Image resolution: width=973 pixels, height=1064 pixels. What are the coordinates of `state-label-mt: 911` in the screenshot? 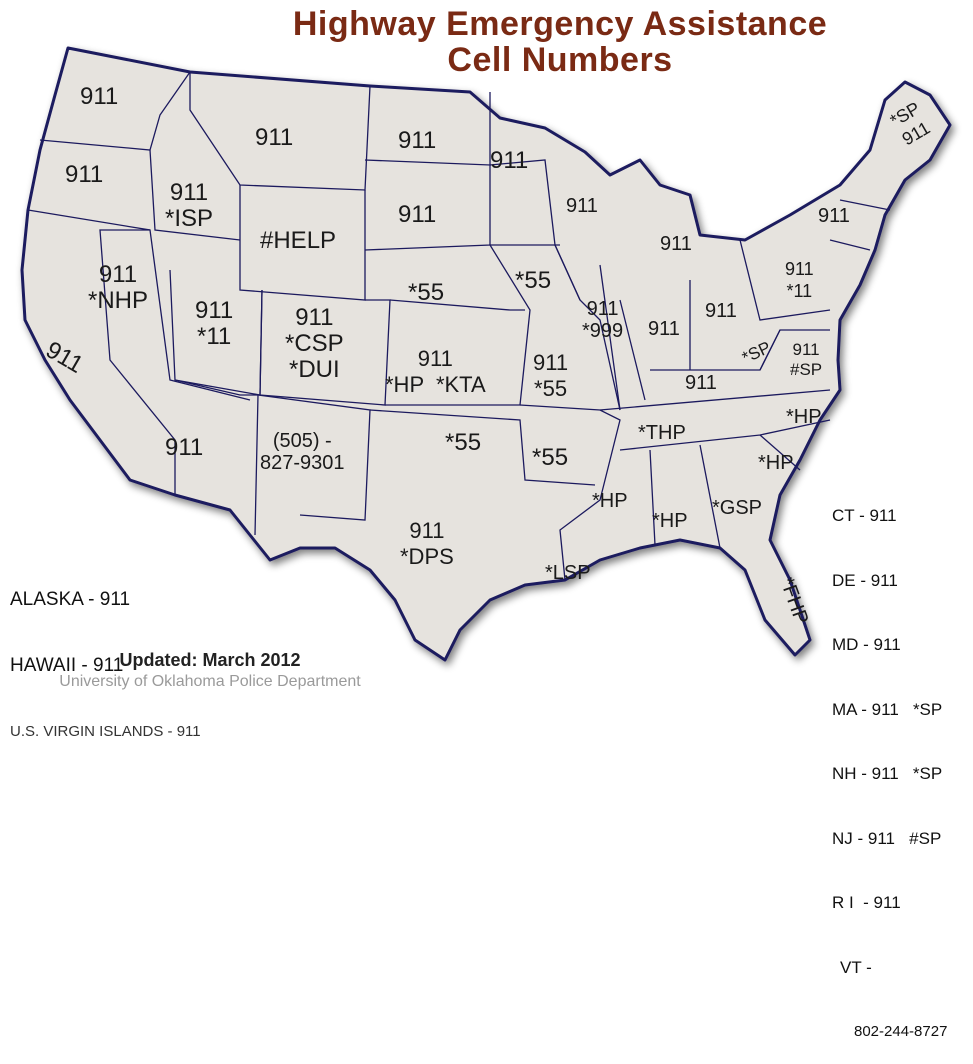 It's located at (274, 137).